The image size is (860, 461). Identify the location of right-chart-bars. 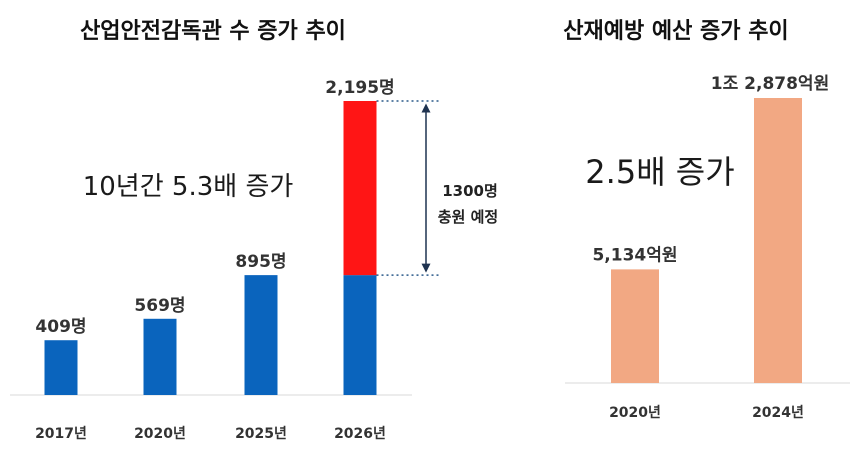
(706, 240).